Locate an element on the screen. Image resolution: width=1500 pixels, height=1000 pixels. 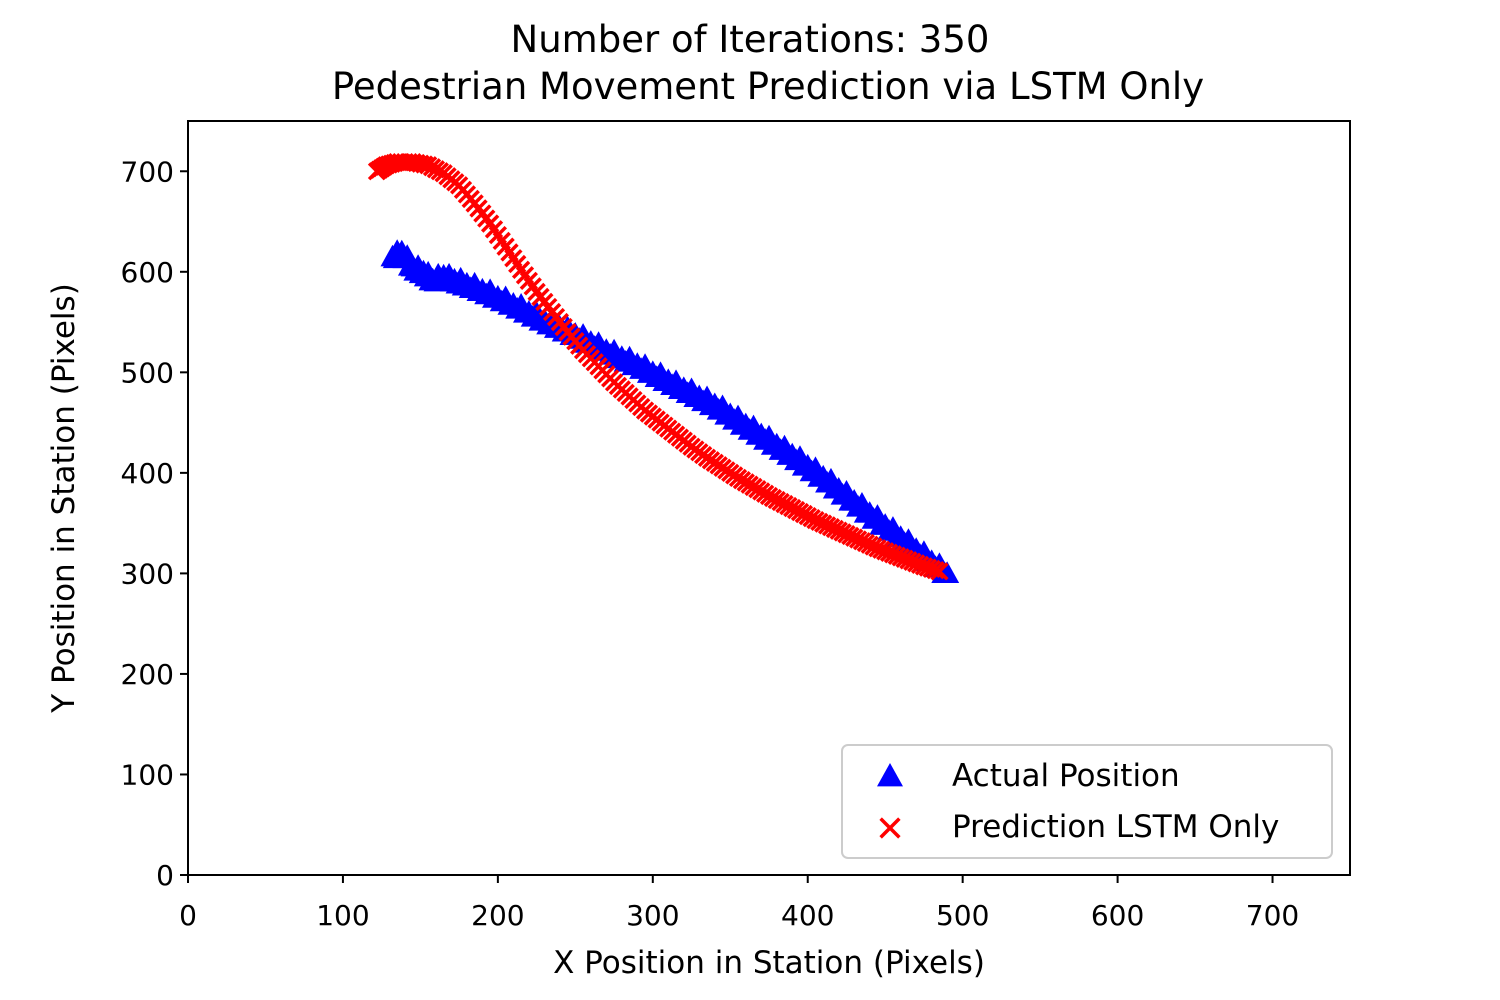
legend-box is located at coordinates (1087, 801).